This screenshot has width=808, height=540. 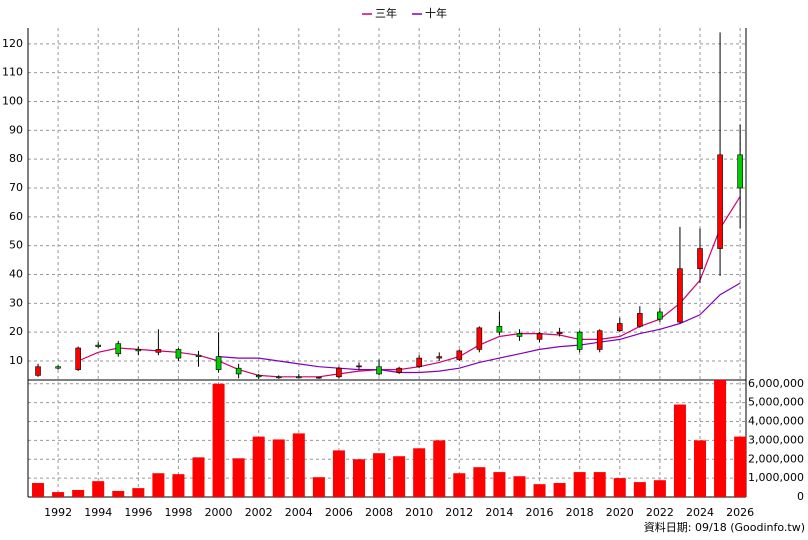 I want to click on x-tick-label: 1996, so click(x=138, y=512).